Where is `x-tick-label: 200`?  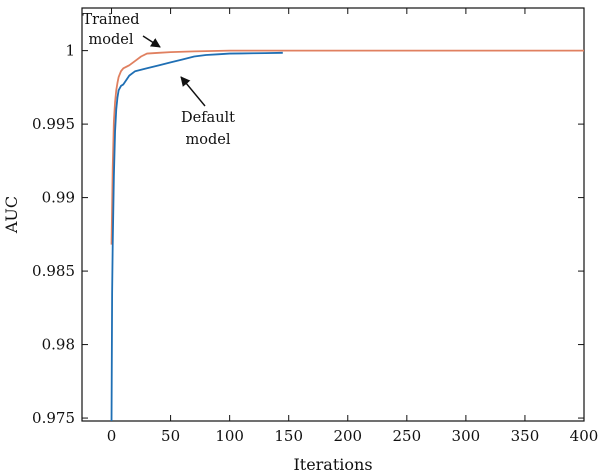 x-tick-label: 200 is located at coordinates (347, 436).